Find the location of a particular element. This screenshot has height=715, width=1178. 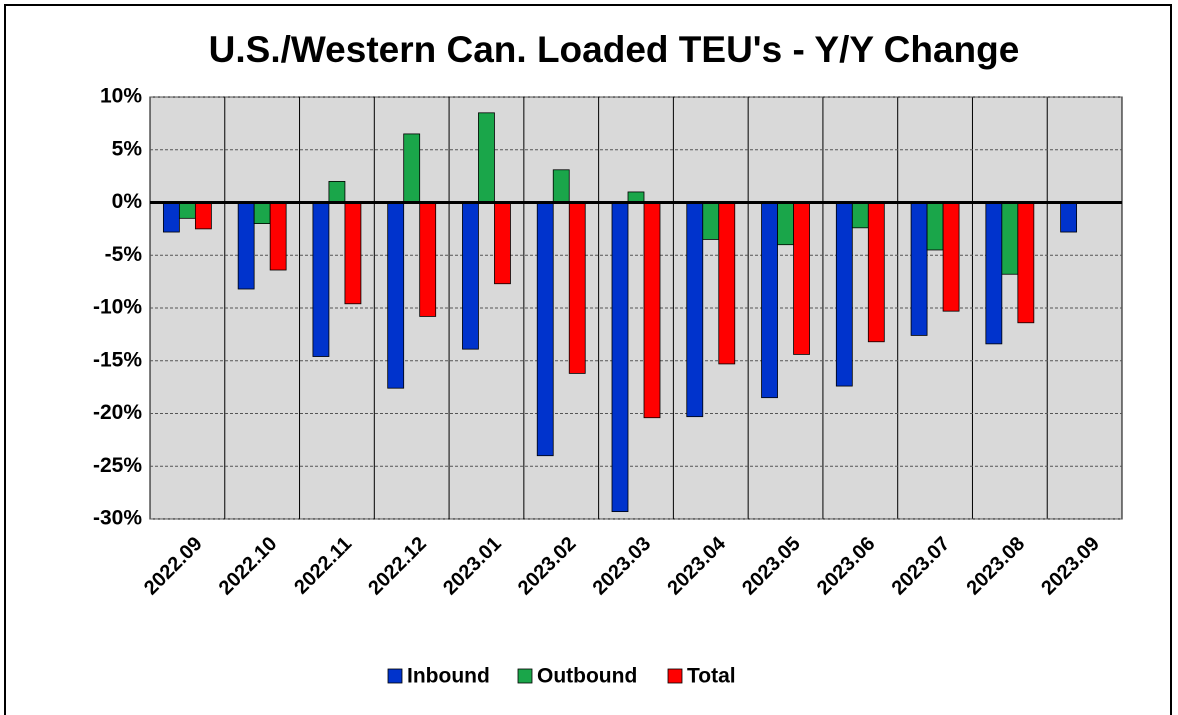

legend-label: Outbound is located at coordinates (587, 676).